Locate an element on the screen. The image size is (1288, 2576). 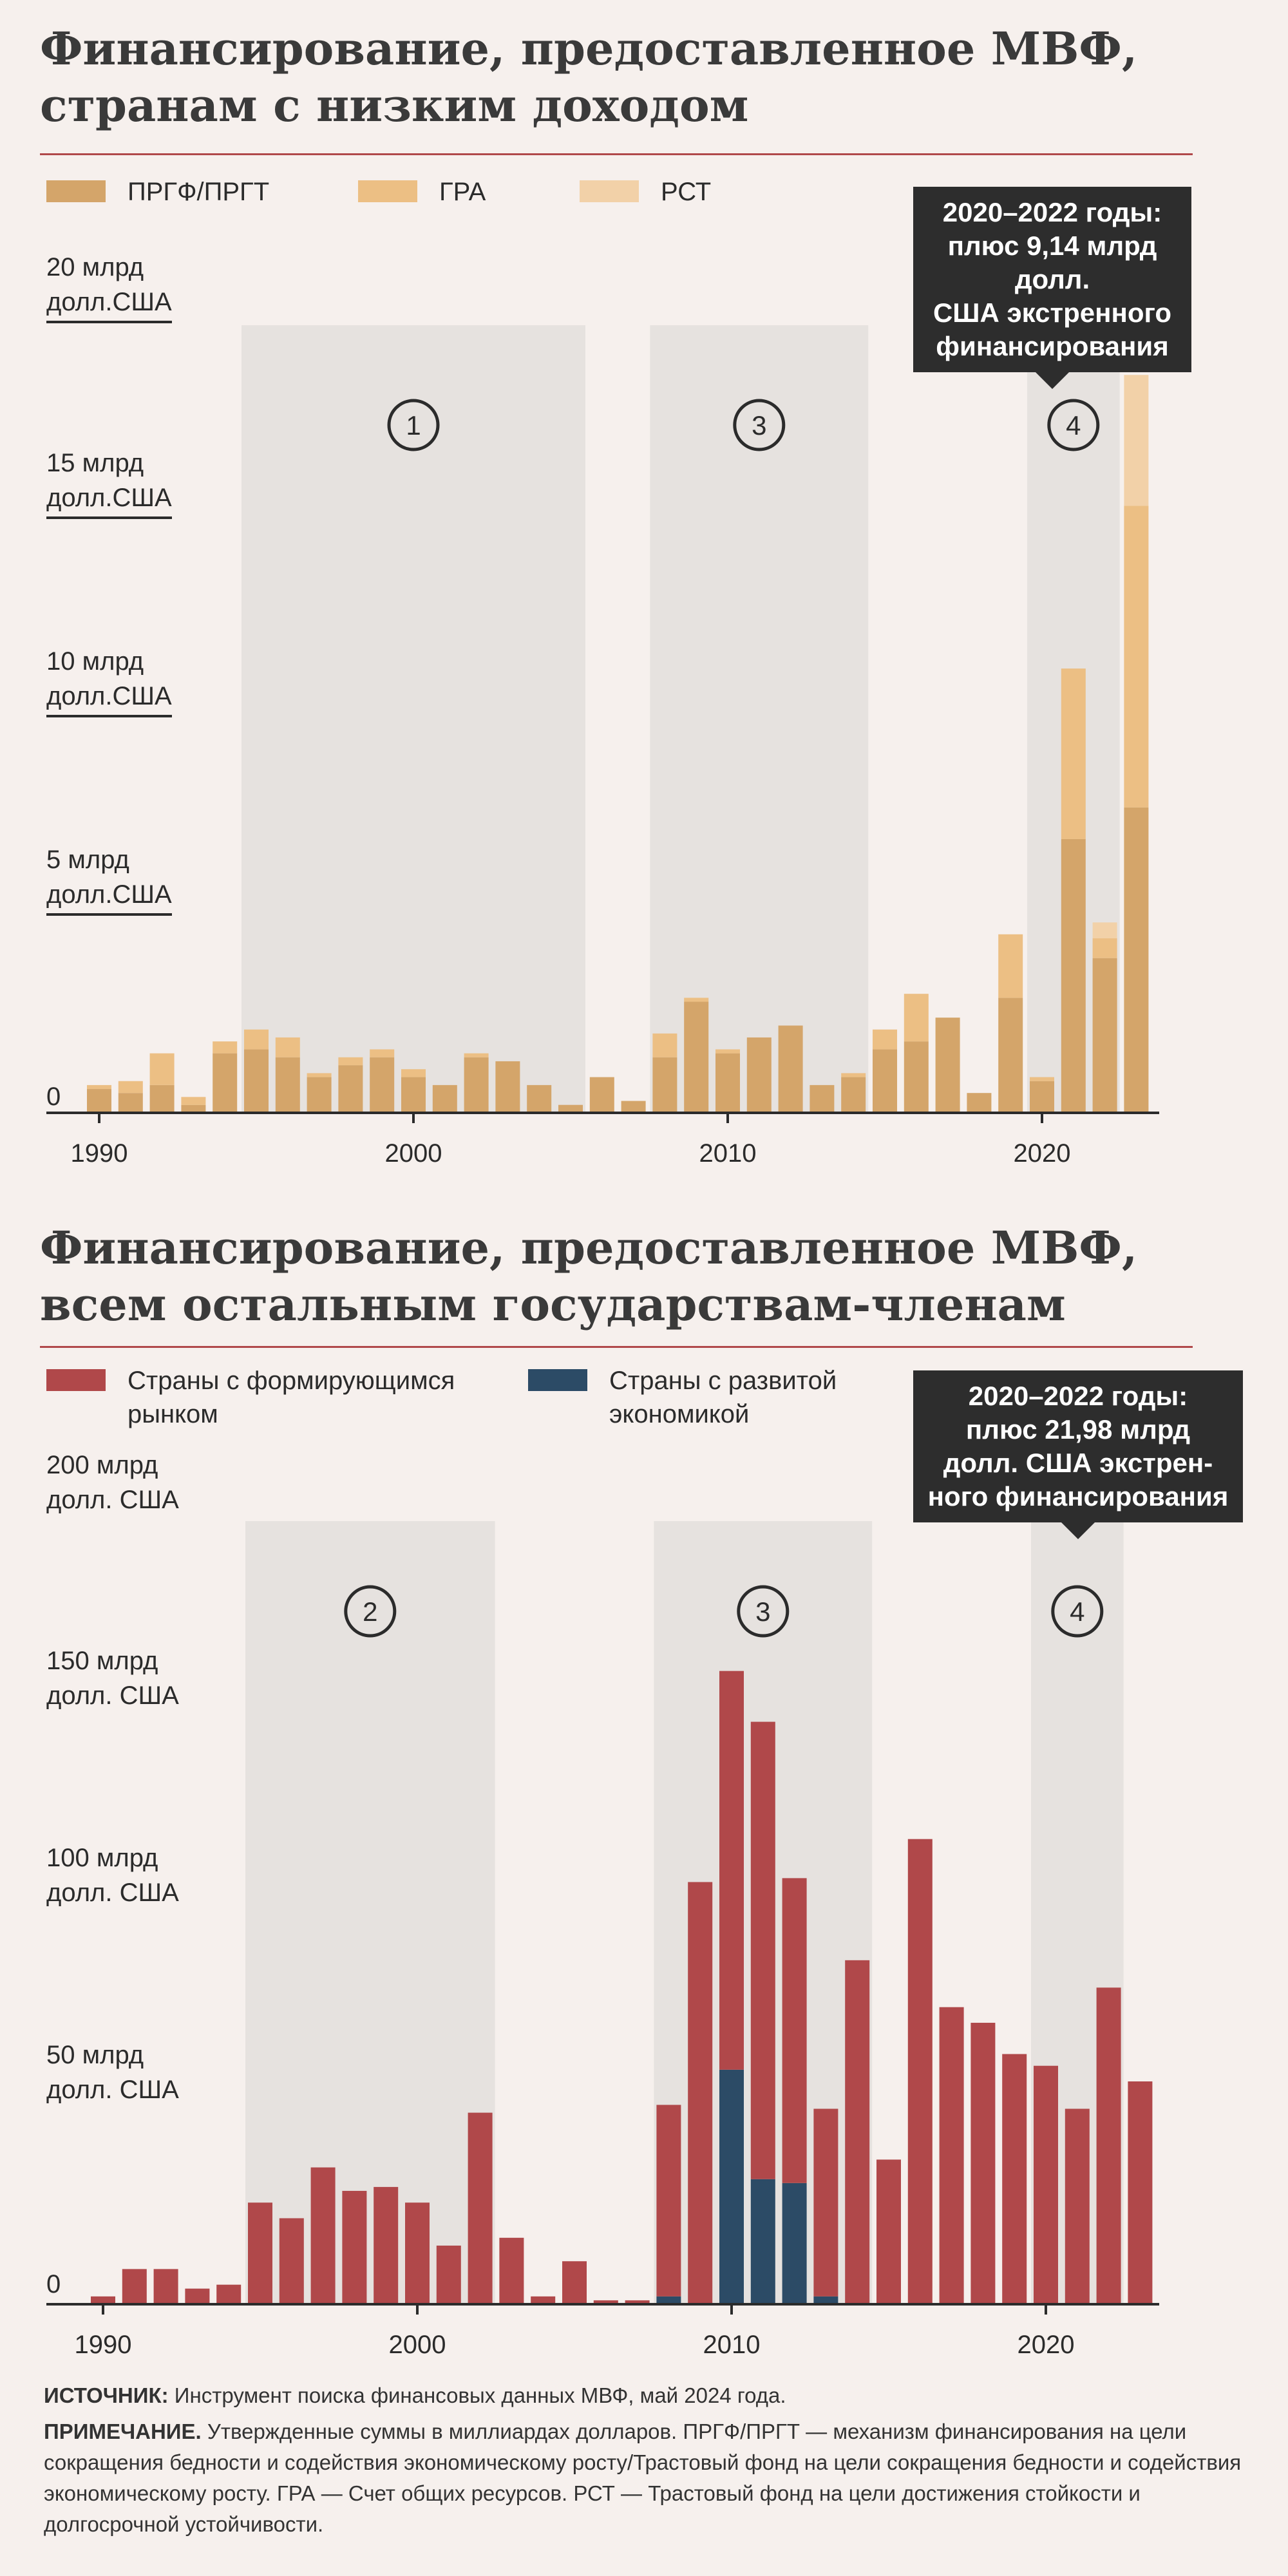
chart2-bar-1999 is located at coordinates (386, 2245).